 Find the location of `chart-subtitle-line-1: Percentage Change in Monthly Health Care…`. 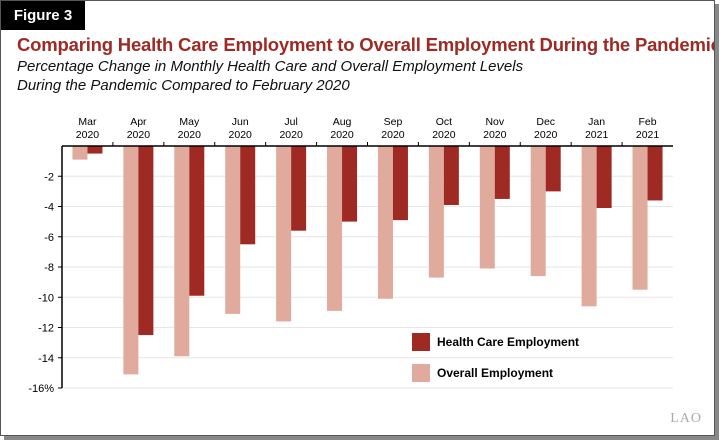

chart-subtitle-line-1: Percentage Change in Monthly Health Care… is located at coordinates (270, 66).